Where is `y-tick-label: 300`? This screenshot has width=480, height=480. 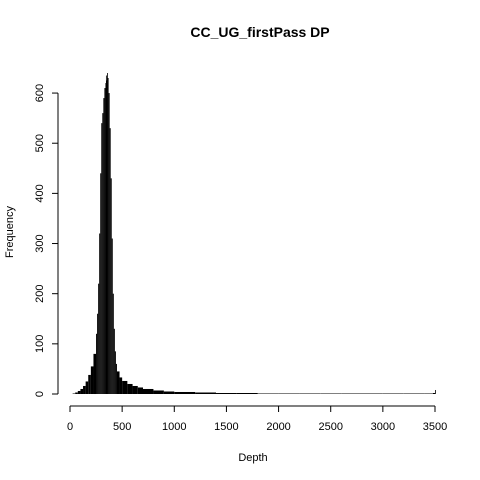 y-tick-label: 300 is located at coordinates (40, 243).